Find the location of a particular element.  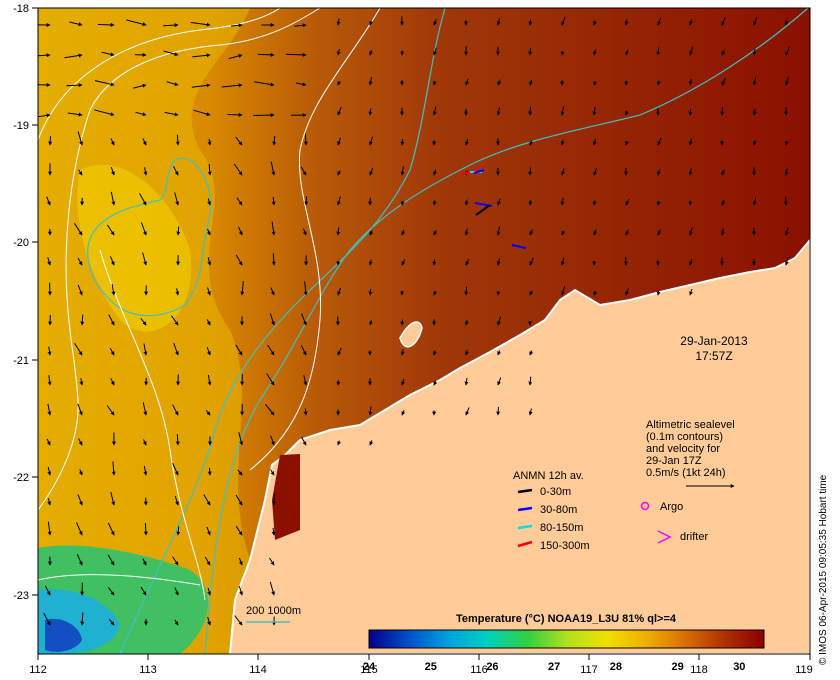

timestamp-date: 29-Jan-2013 is located at coordinates (714, 341).